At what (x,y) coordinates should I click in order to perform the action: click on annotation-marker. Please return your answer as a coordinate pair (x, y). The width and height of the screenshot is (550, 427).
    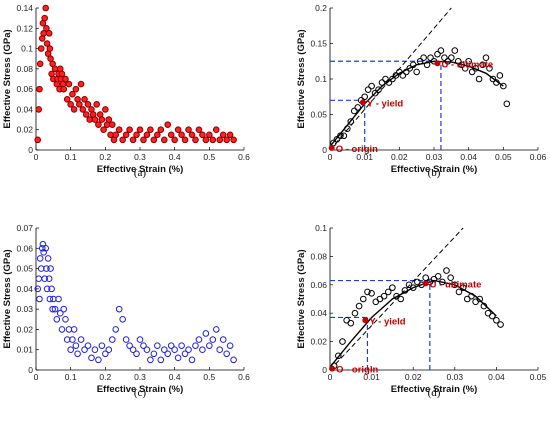
    Looking at the image, I should click on (332, 368).